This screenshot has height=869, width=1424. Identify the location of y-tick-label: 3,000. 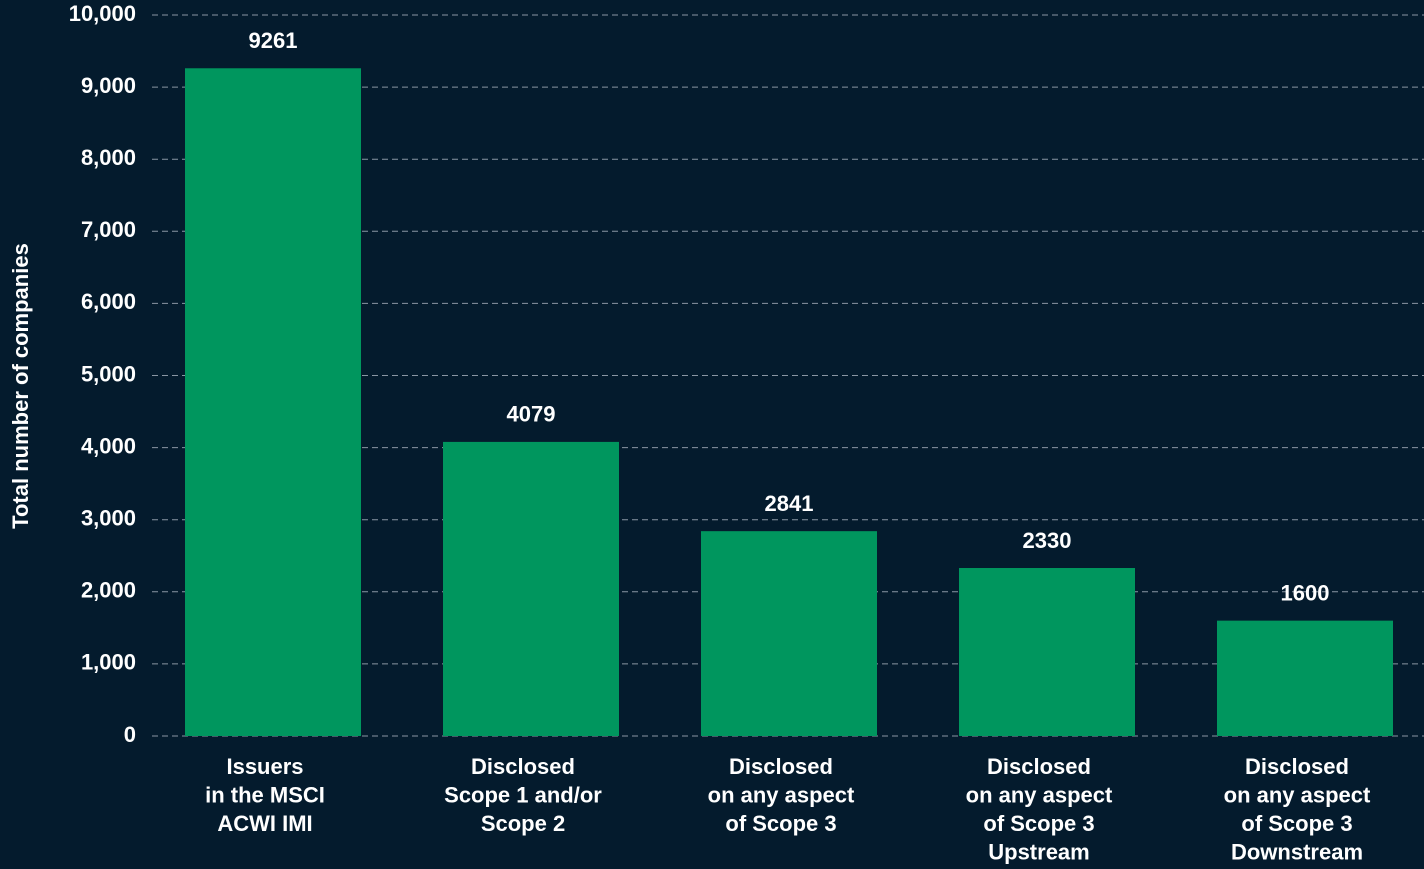
(108, 518).